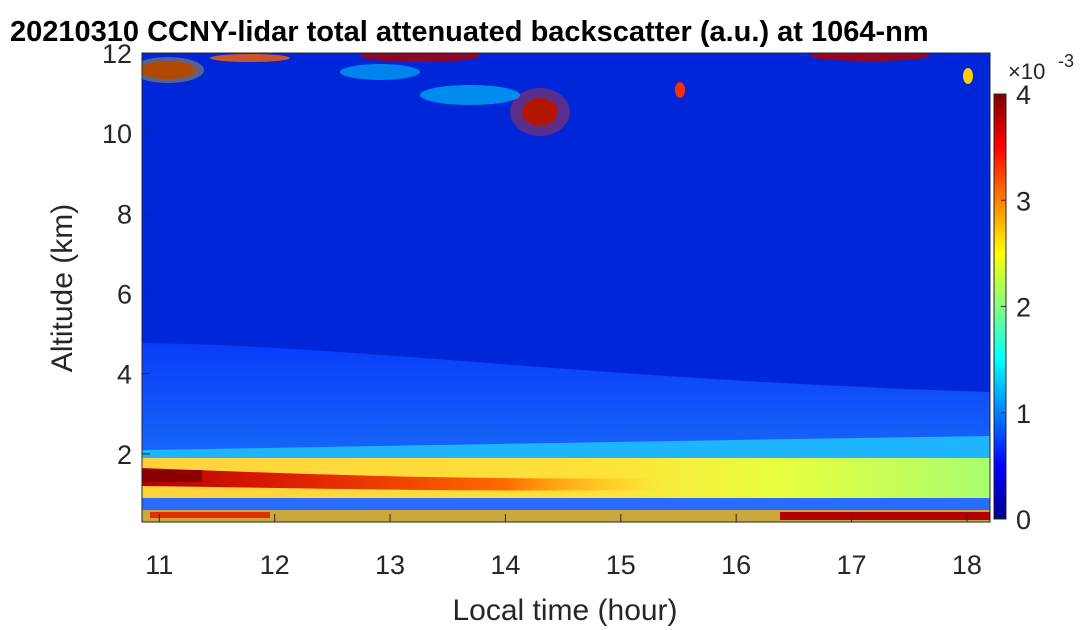 Image resolution: width=1092 pixels, height=630 pixels. I want to click on aerosol-core, so click(401, 479).